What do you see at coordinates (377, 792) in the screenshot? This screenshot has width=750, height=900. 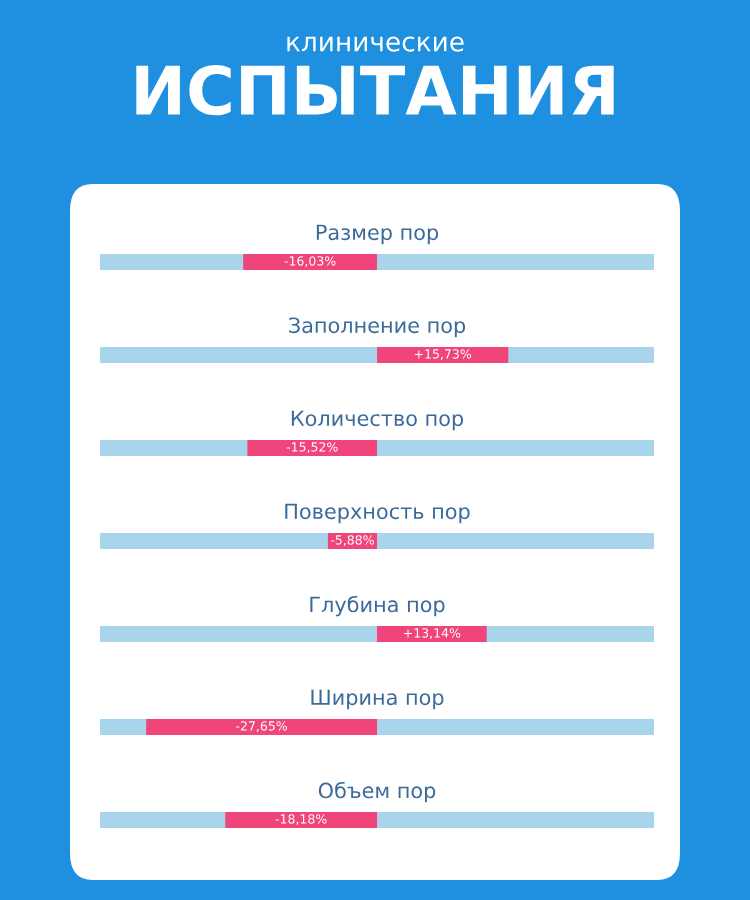 I see `y-tick-label: Объем пор` at bounding box center [377, 792].